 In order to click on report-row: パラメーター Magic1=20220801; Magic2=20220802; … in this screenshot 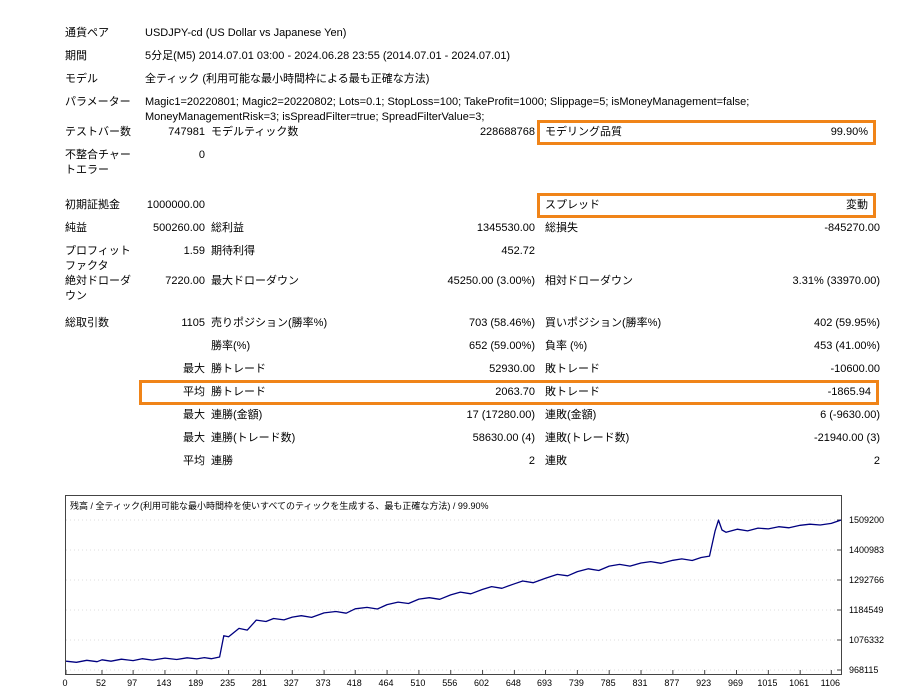, I will do `click(484, 110)`.